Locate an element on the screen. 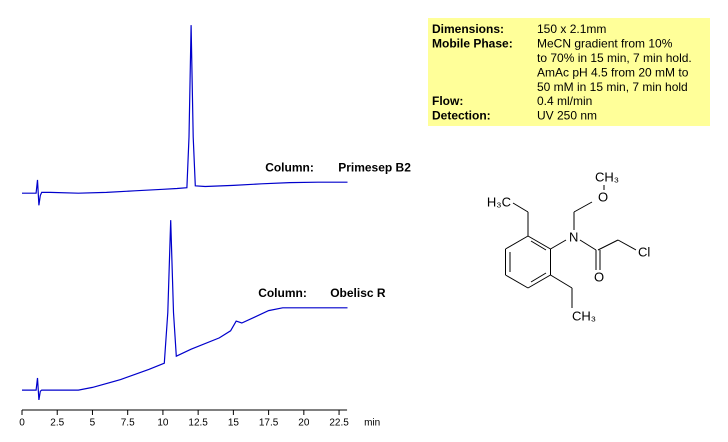  x-tick-label: 2.5 is located at coordinates (57, 423).